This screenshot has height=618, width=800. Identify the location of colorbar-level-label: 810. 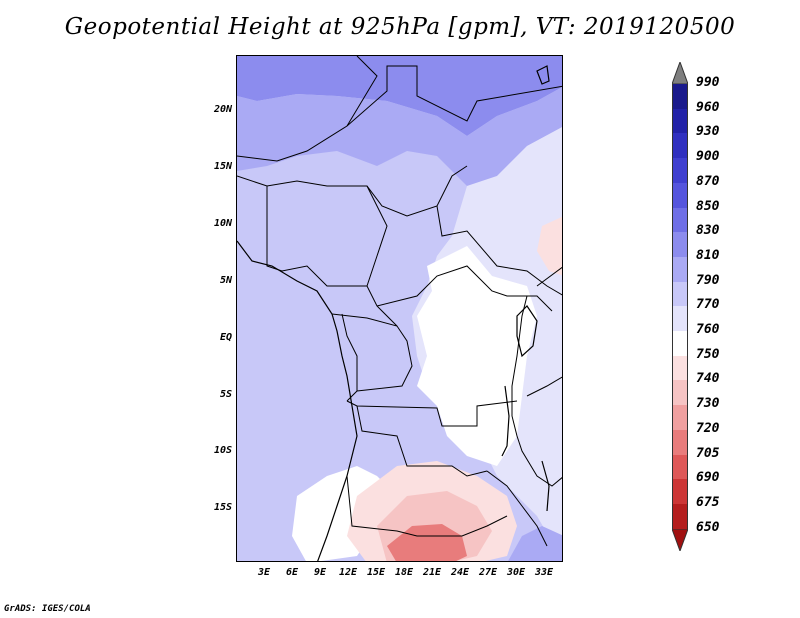
(708, 255).